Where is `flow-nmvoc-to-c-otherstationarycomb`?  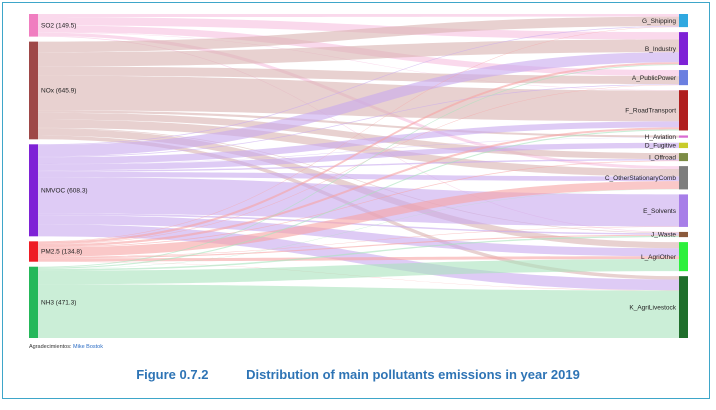 flow-nmvoc-to-c-otherstationarycomb is located at coordinates (358, 176).